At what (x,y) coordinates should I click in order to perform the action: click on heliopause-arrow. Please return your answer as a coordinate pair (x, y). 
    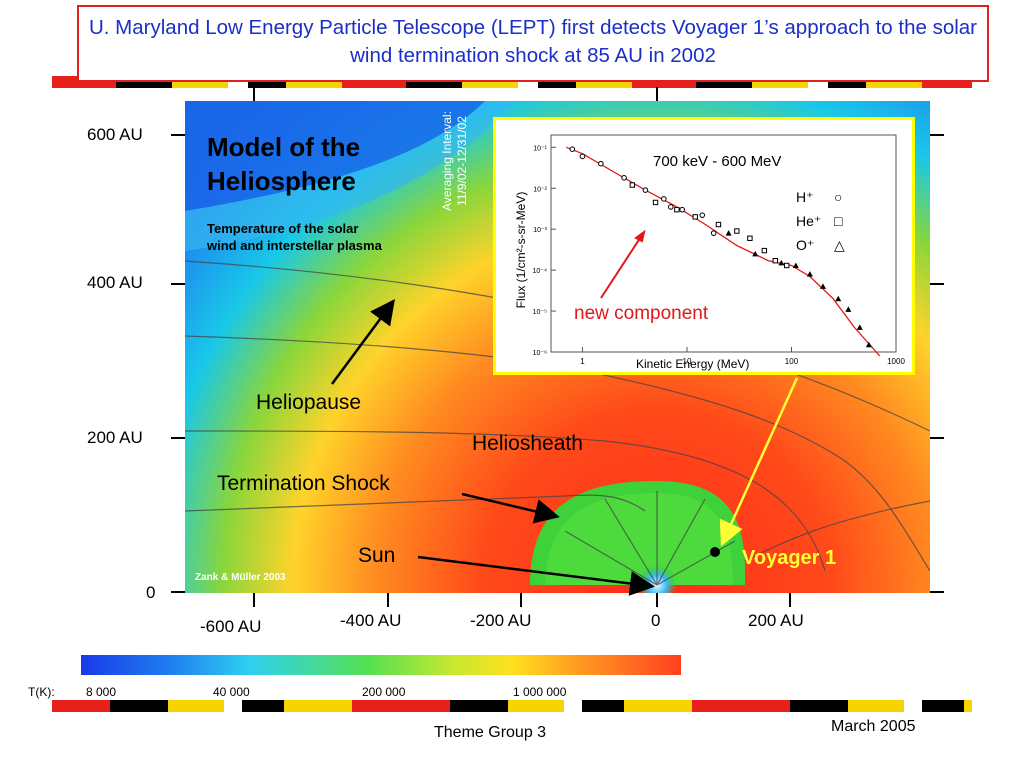
    Looking at the image, I should click on (362, 341).